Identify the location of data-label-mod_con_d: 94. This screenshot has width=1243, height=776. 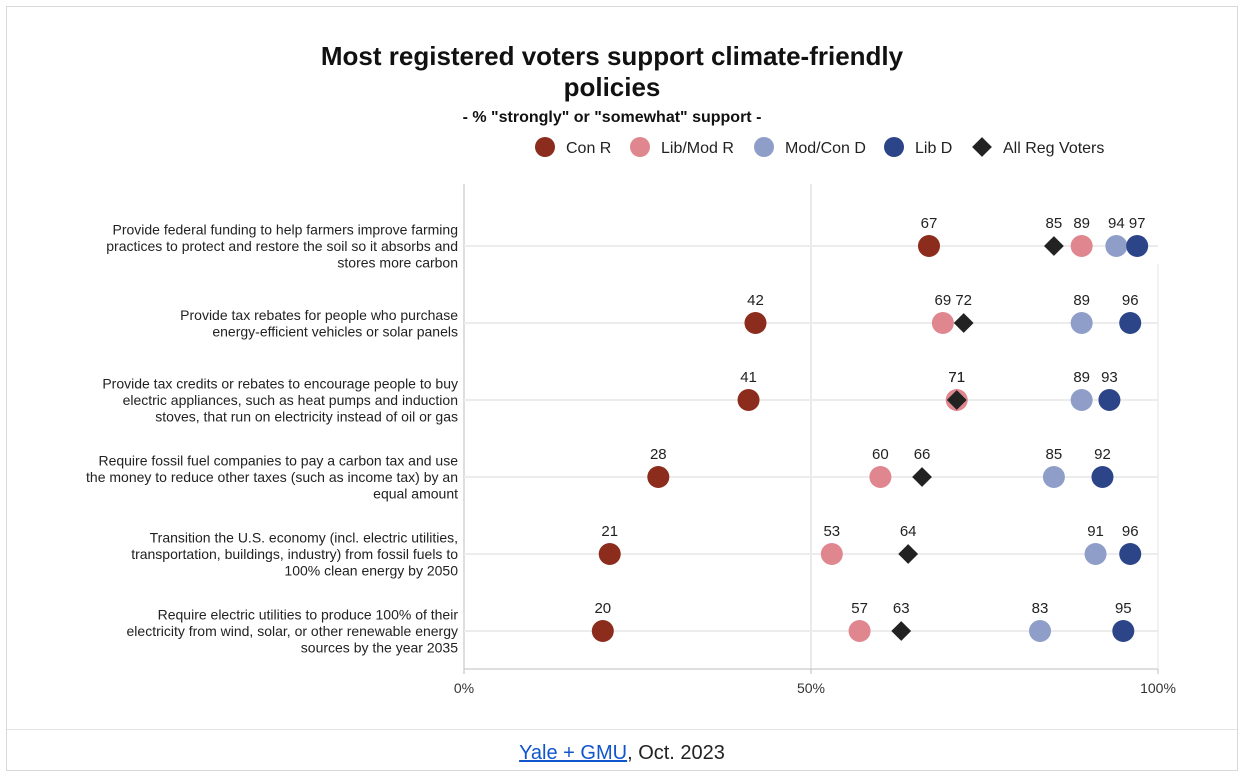
(1116, 223).